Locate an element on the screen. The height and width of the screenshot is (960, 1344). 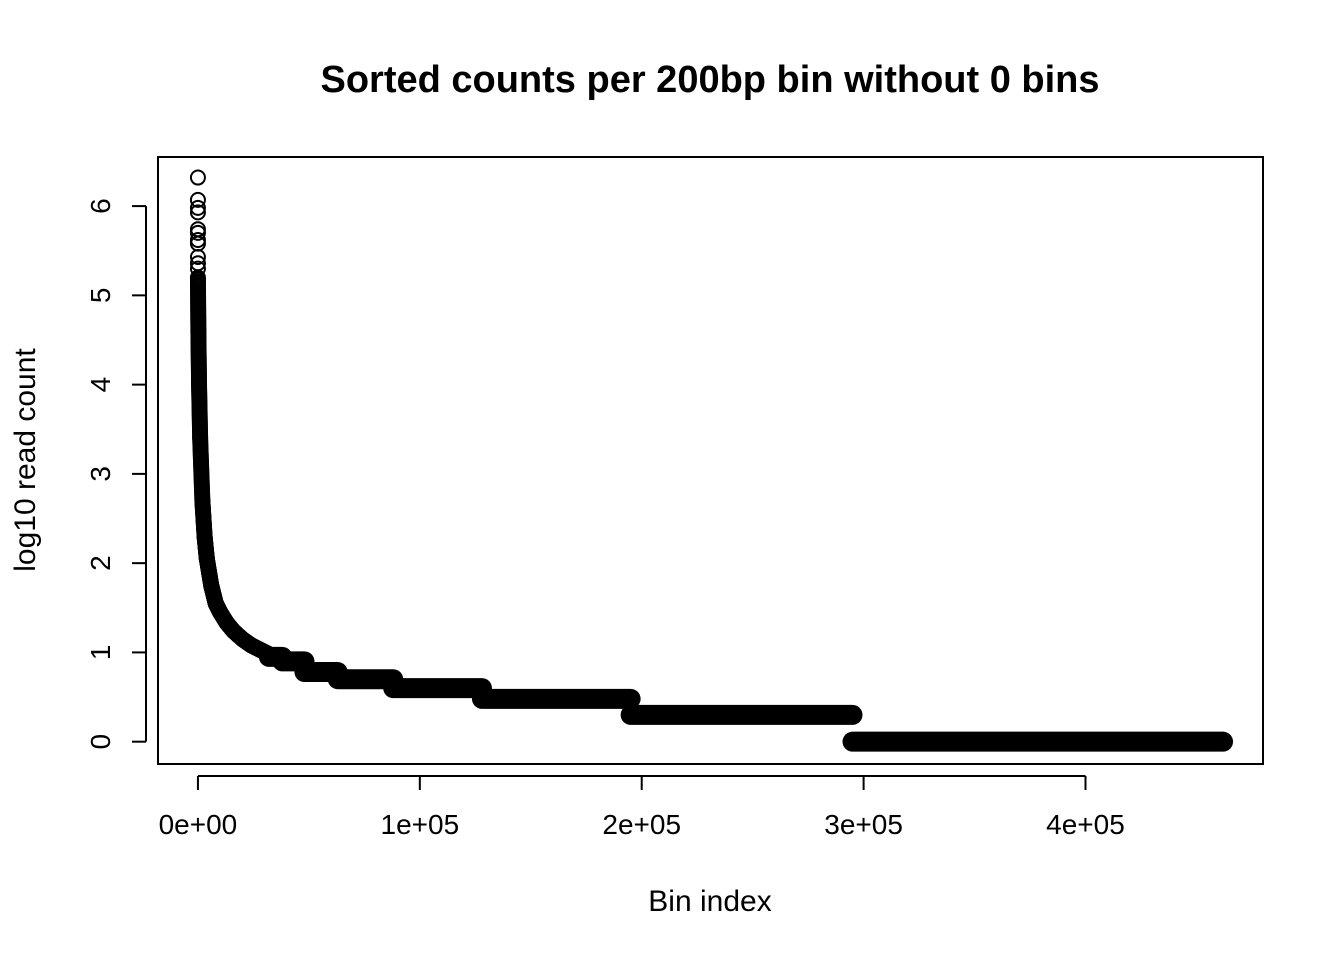
y-tick-label: 5 is located at coordinates (100, 296).